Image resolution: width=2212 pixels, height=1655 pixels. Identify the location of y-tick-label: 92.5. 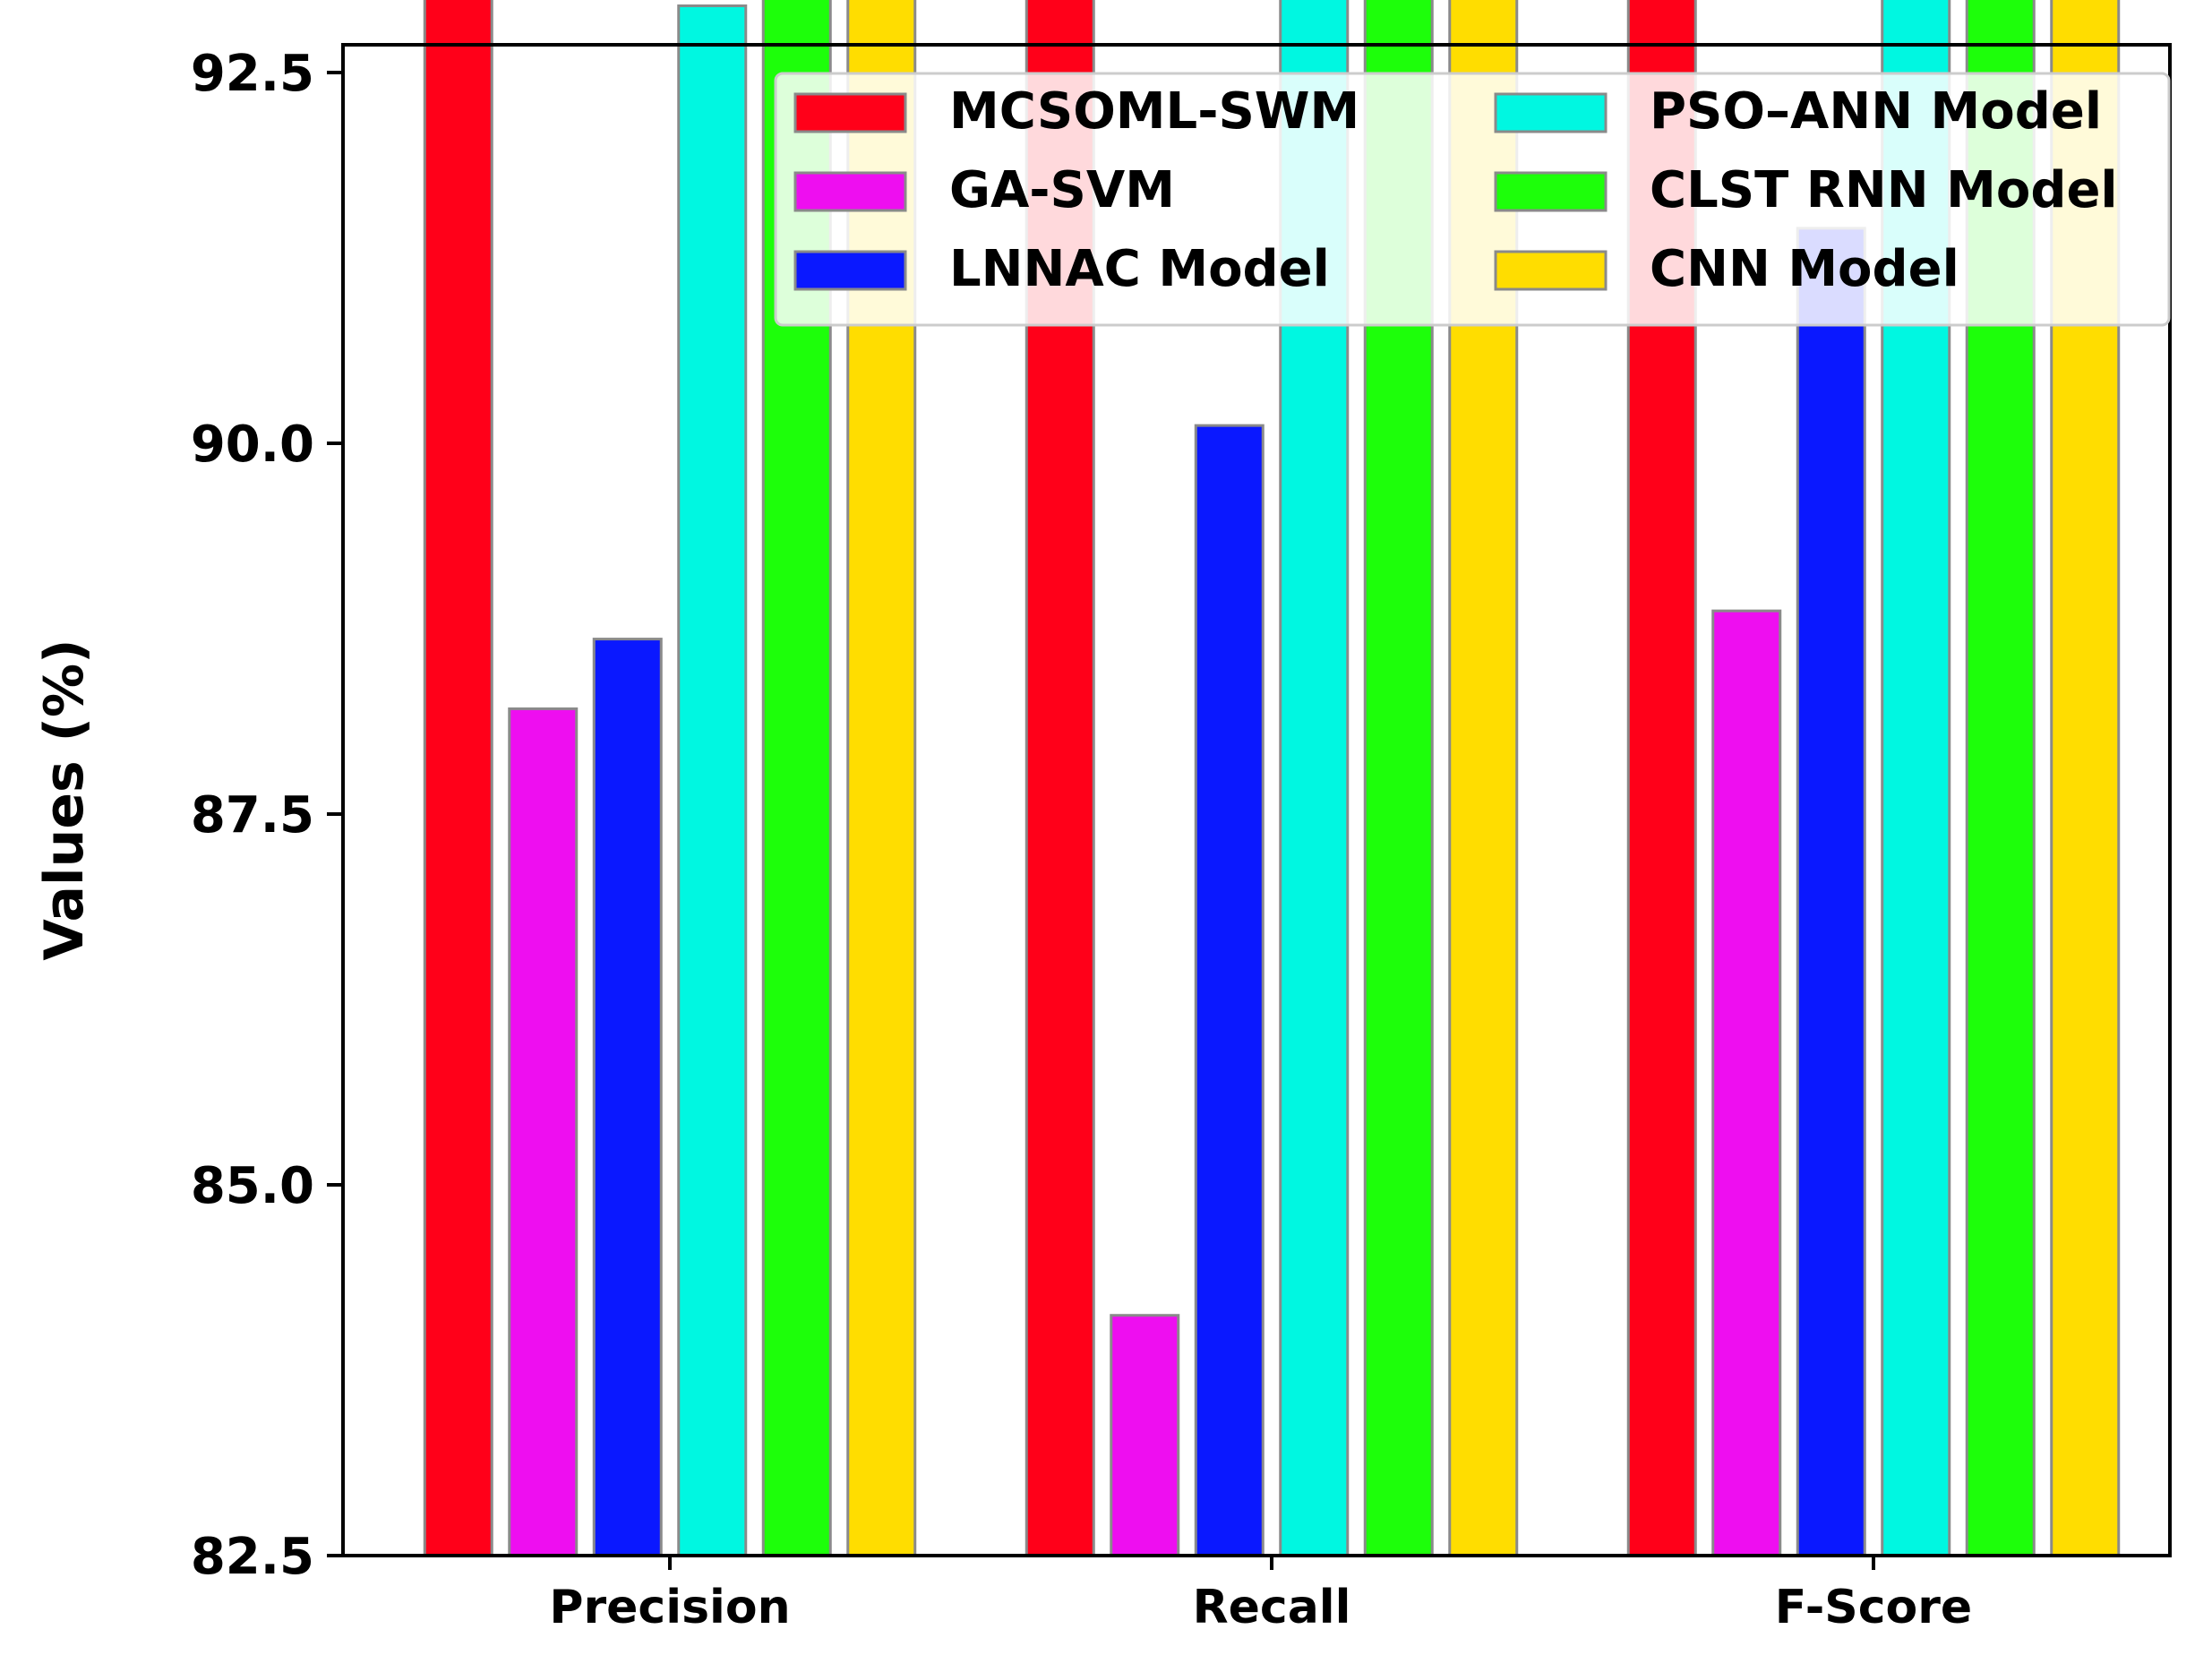
(252, 74).